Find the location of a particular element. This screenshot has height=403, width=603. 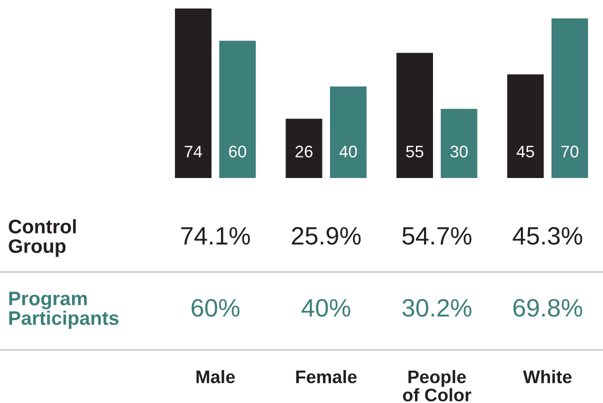

text: 25.9% is located at coordinates (326, 236).